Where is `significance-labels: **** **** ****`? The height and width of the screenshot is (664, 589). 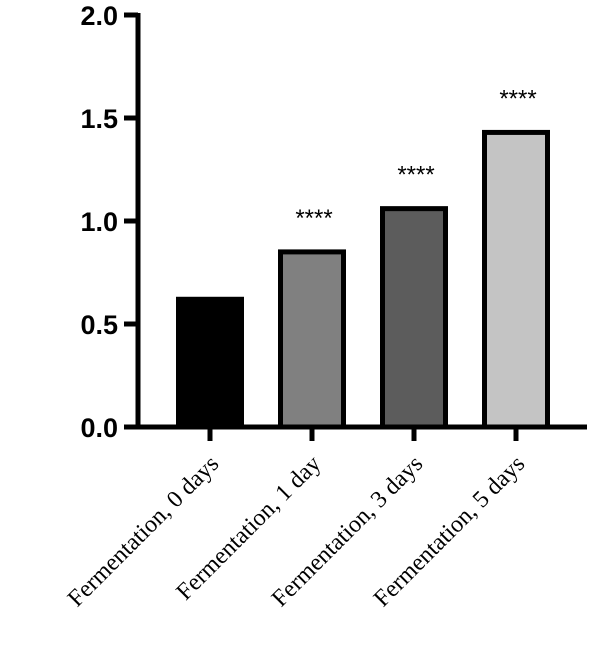
significance-labels: **** **** **** is located at coordinates (415, 158).